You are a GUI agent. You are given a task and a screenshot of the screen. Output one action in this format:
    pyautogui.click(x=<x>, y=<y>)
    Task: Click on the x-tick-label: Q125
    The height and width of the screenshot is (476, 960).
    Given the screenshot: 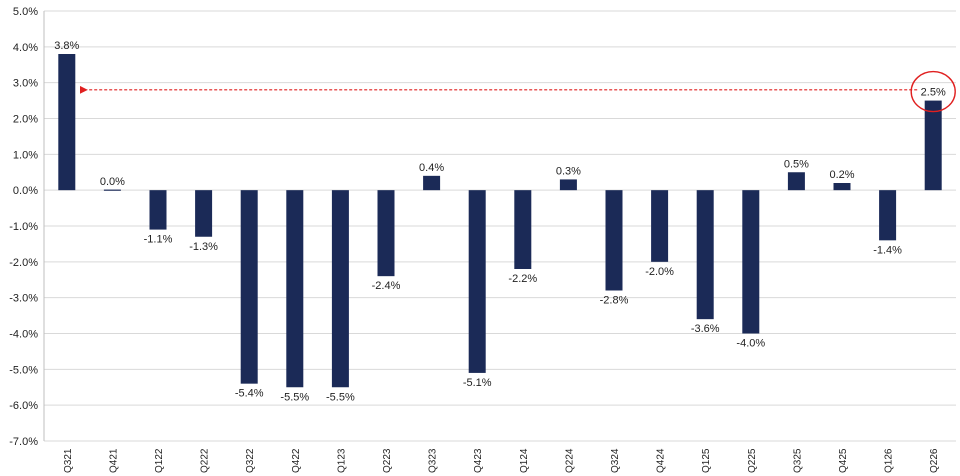 What is the action you would take?
    pyautogui.click(x=706, y=460)
    